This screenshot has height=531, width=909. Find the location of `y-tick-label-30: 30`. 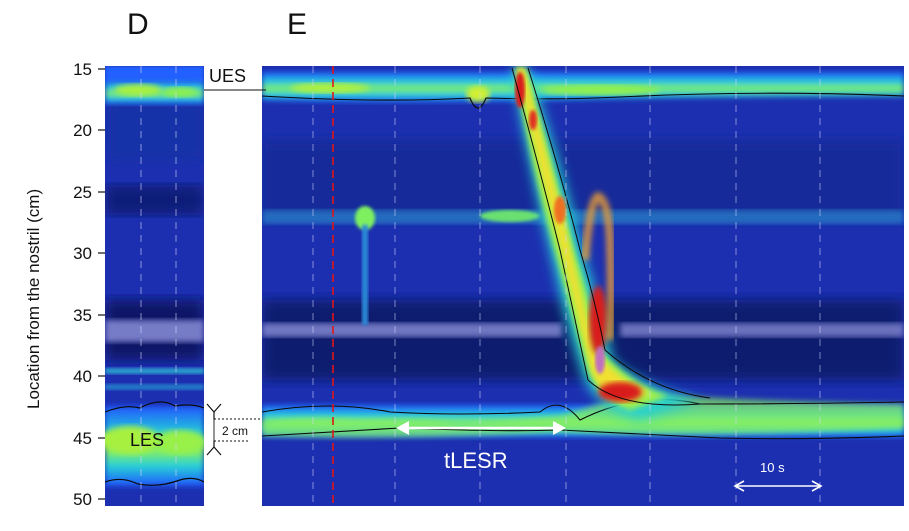

y-tick-label-30: 30 is located at coordinates (82, 253).